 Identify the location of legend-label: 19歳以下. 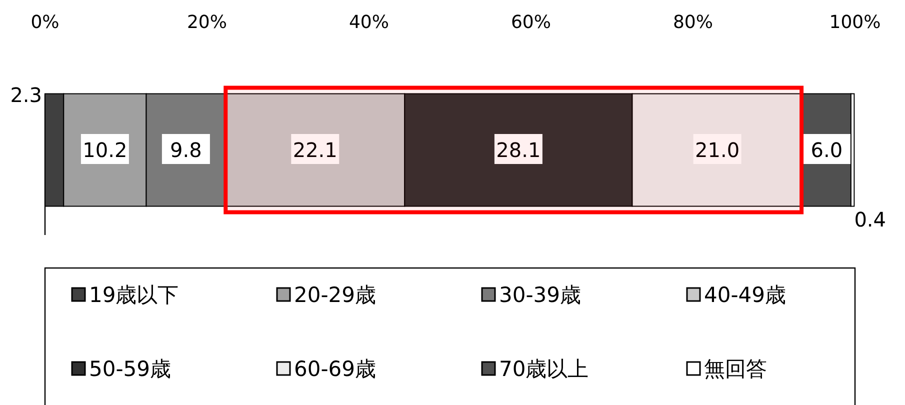
(134, 295).